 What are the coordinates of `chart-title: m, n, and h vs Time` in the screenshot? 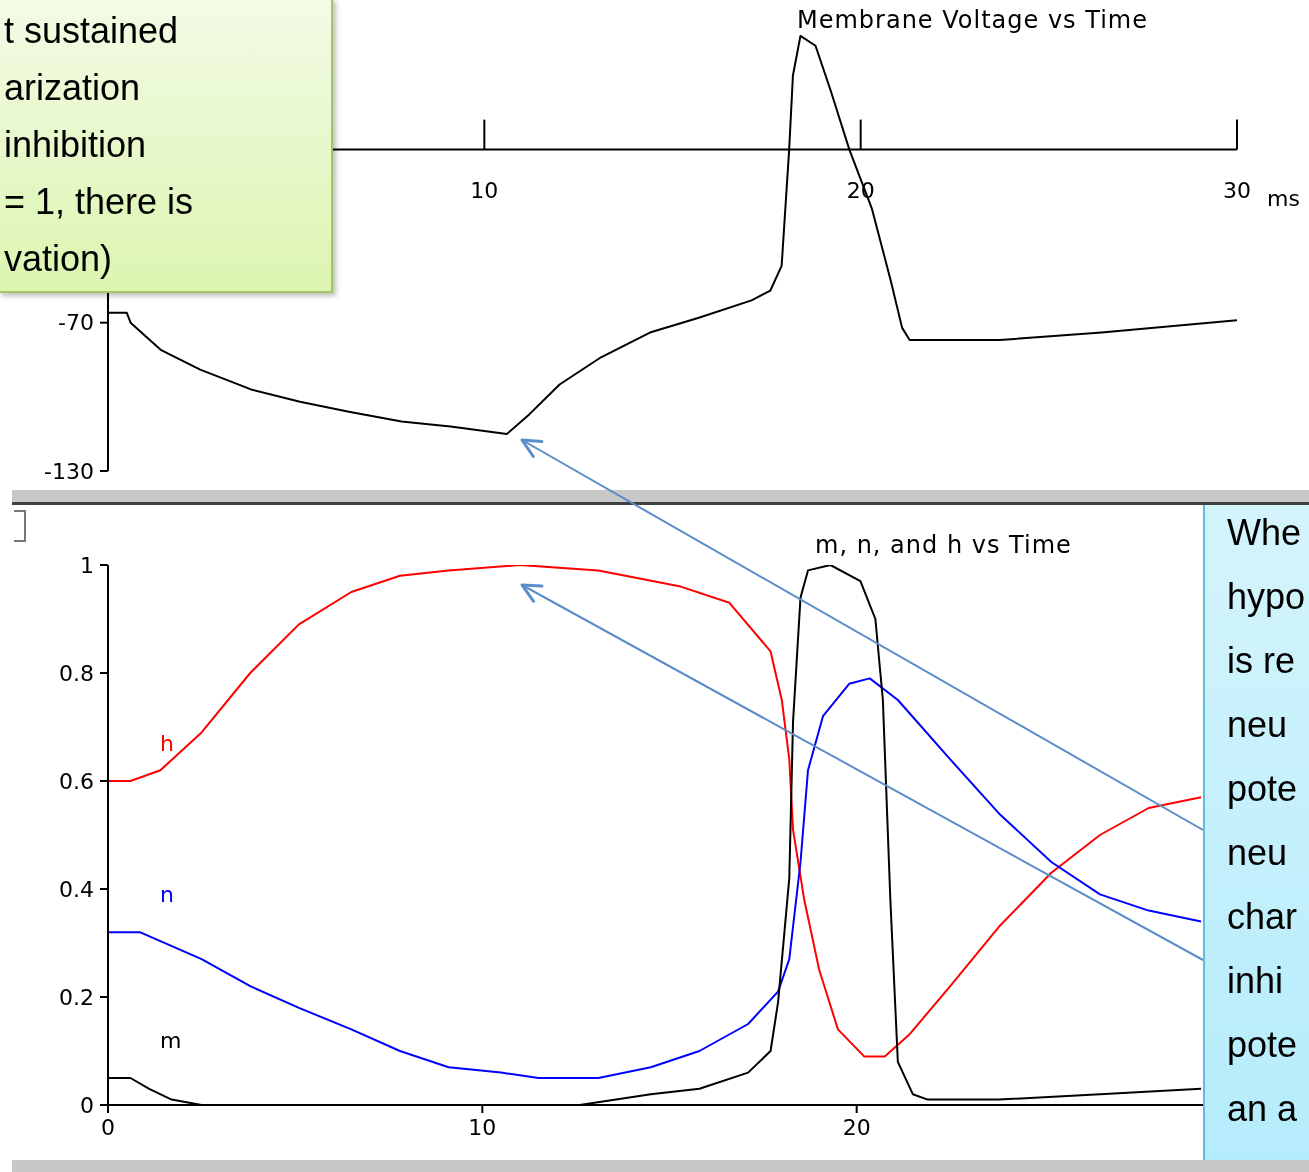 It's located at (943, 545).